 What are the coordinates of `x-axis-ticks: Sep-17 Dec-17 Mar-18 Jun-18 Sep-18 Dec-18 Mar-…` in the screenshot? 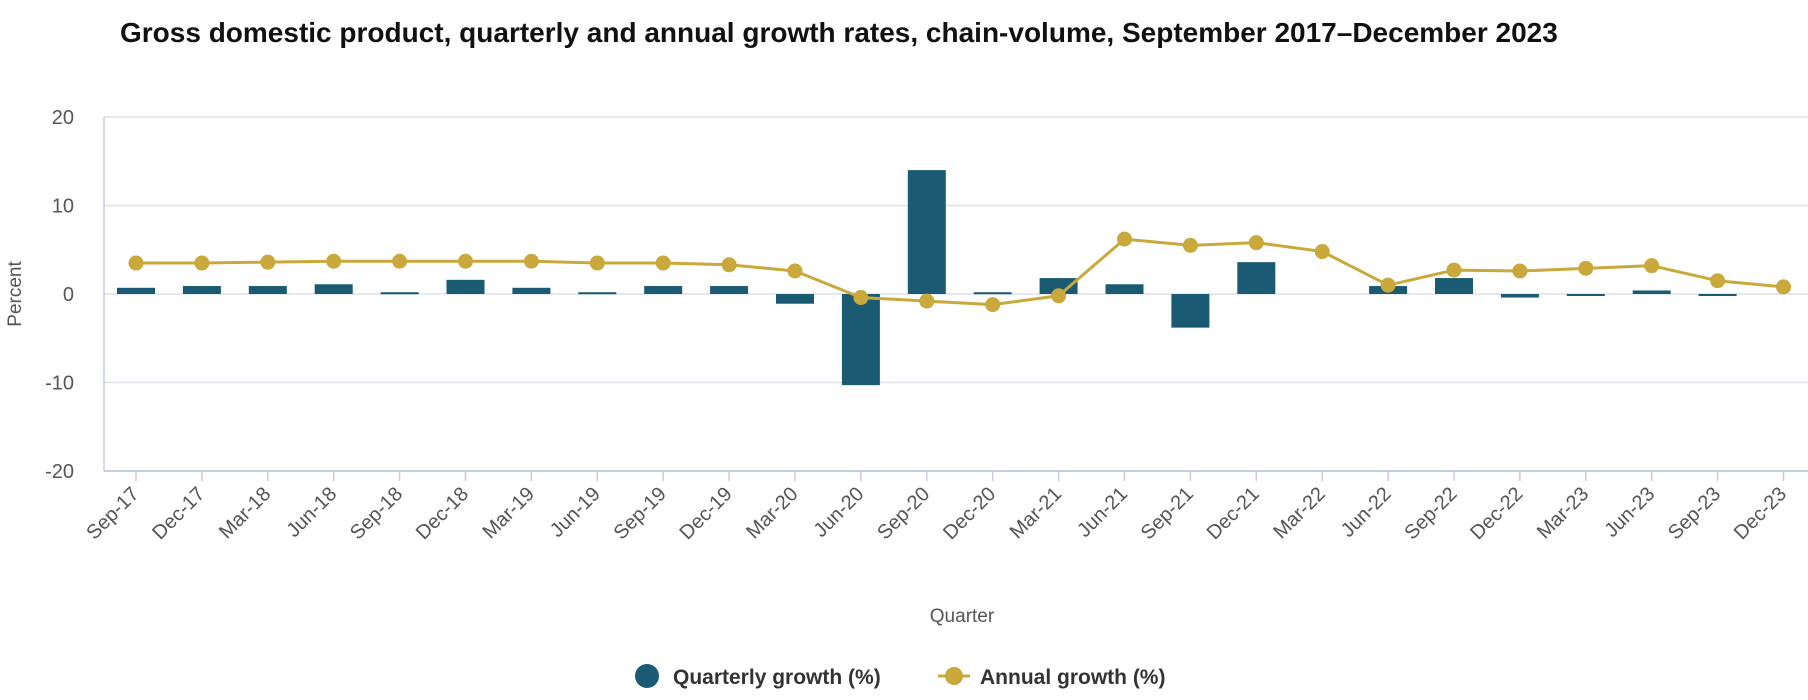 It's located at (936, 507).